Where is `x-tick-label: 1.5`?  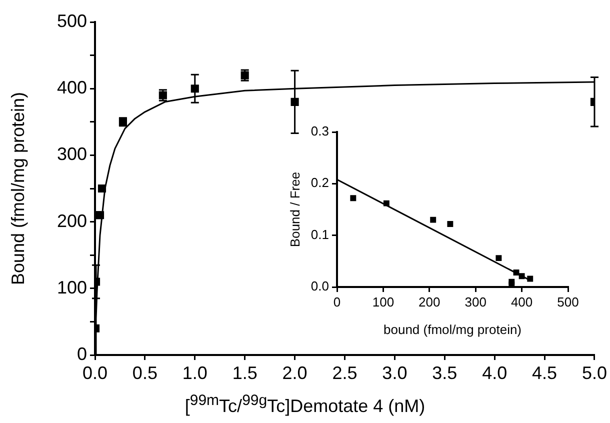 x-tick-label: 1.5 is located at coordinates (245, 372).